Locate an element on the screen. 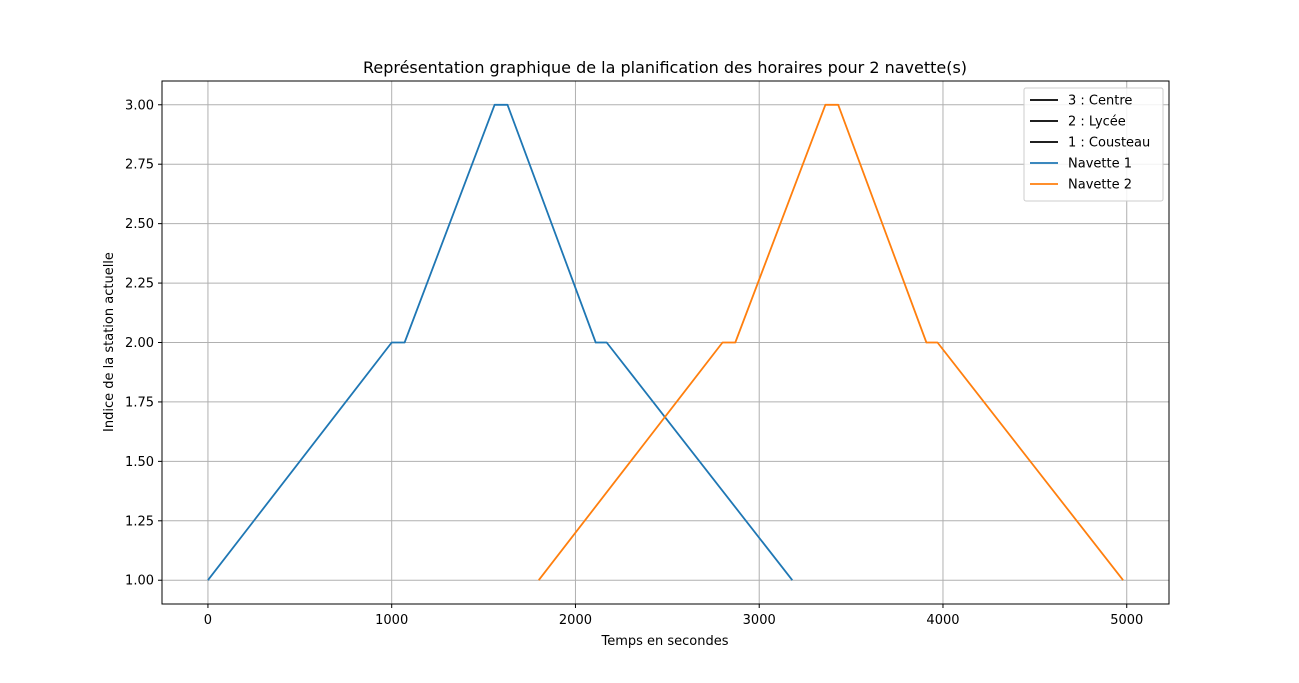 Image resolution: width=1299 pixels, height=683 pixels. legend-label: 1 : Cousteau is located at coordinates (1109, 143).